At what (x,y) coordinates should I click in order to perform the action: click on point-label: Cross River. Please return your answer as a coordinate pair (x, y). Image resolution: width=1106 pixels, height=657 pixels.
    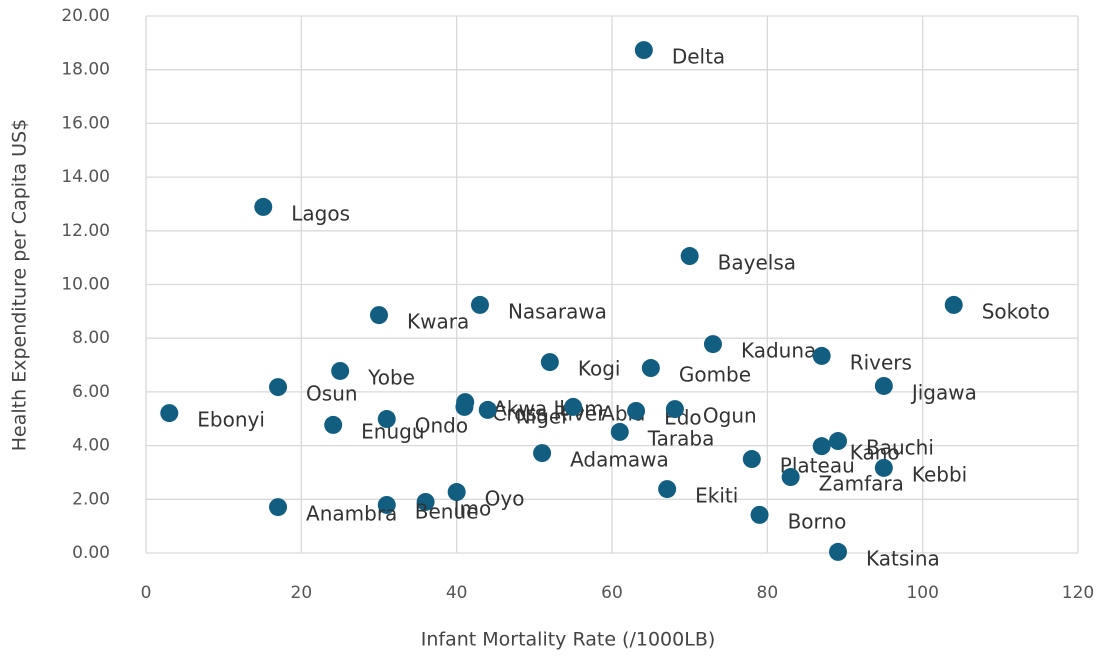
    Looking at the image, I should click on (549, 413).